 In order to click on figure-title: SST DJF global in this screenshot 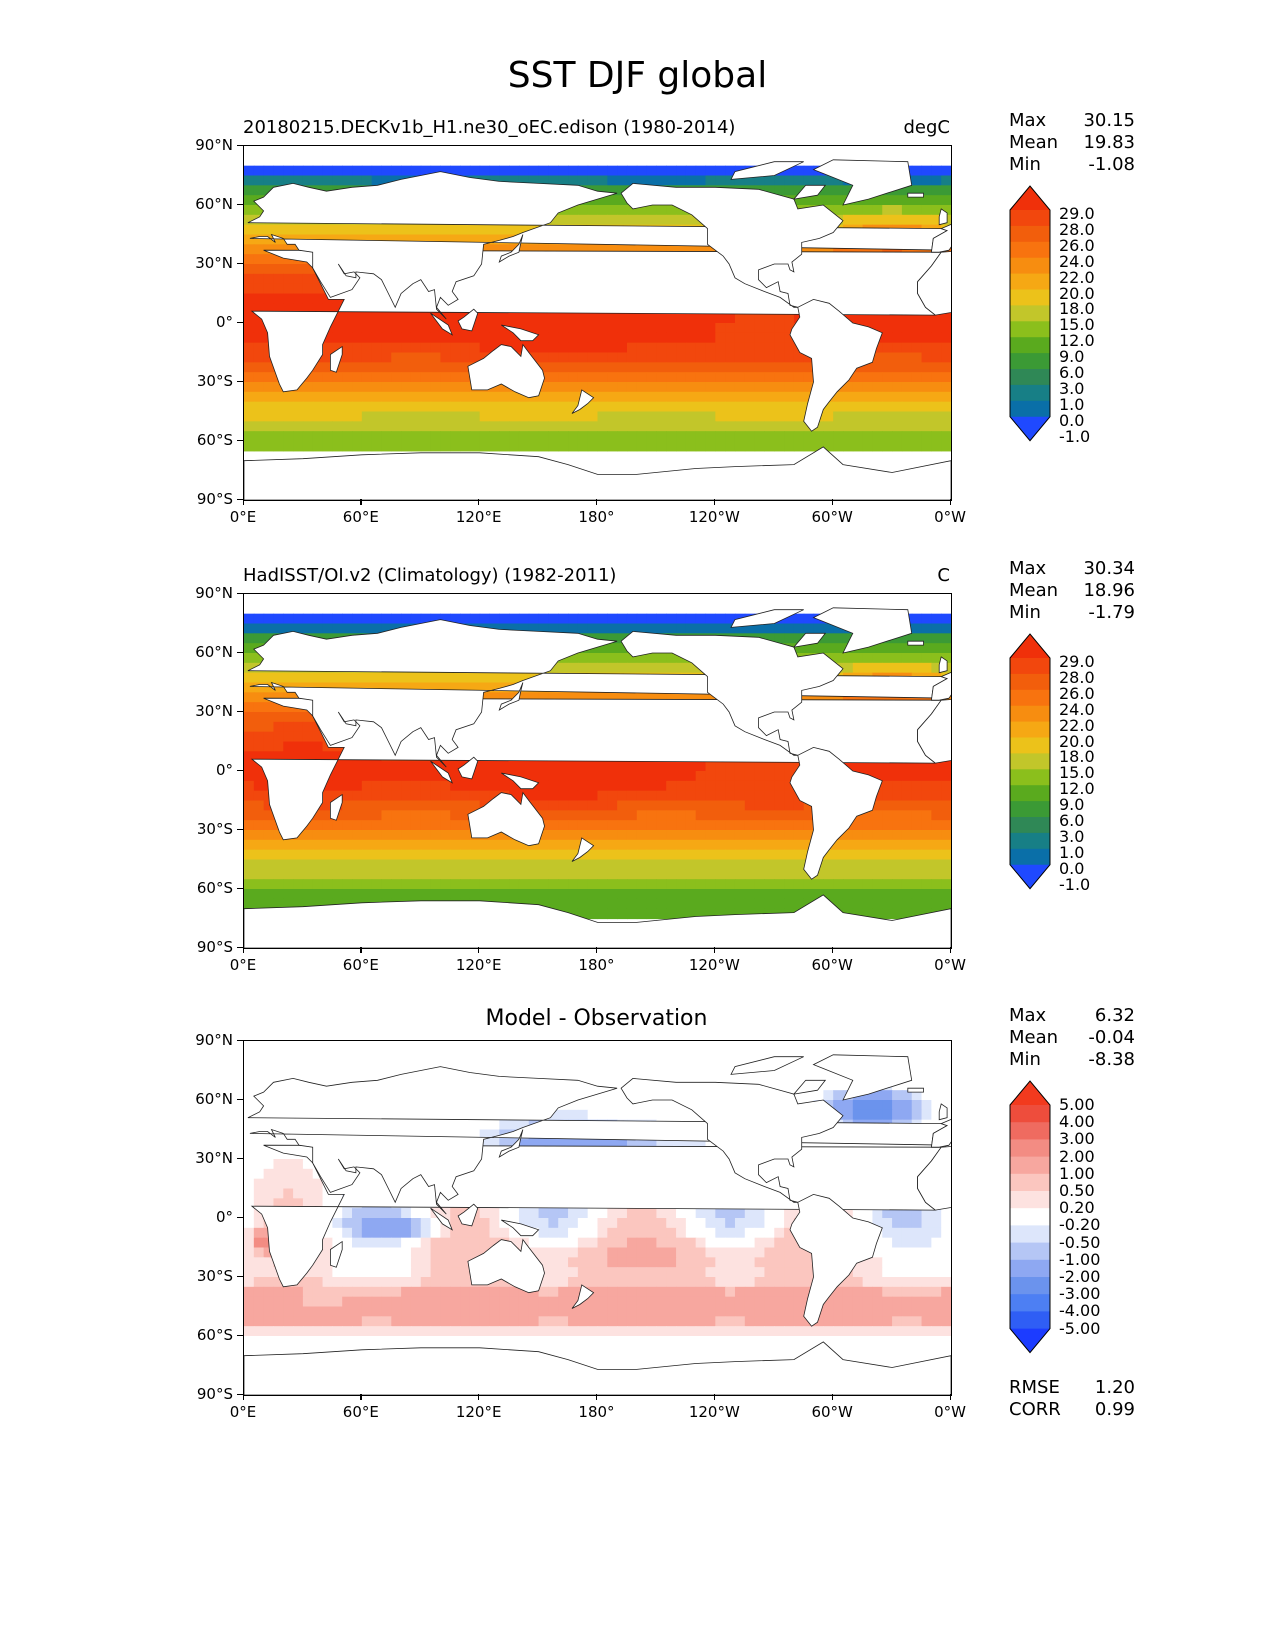, I will do `click(637, 75)`.